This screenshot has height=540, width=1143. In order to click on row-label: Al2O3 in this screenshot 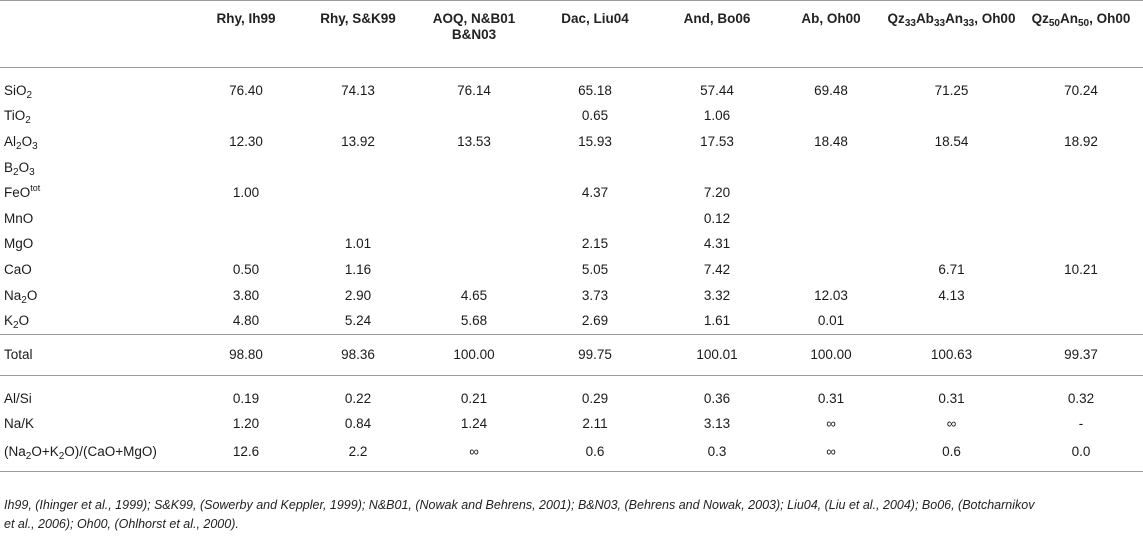, I will do `click(21, 142)`.